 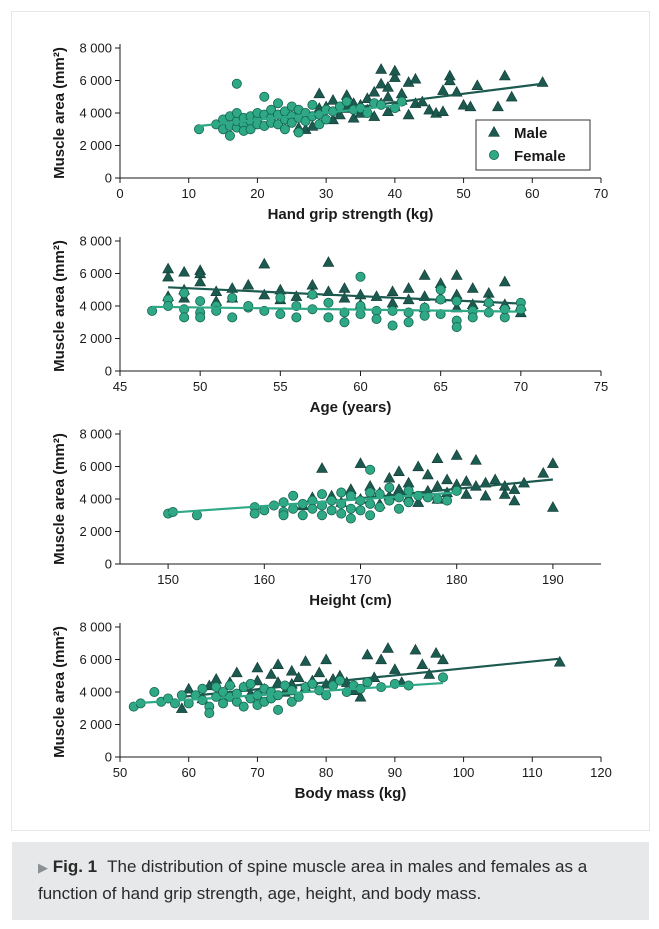 What do you see at coordinates (257, 193) in the screenshot?
I see `x-tick-label: 20` at bounding box center [257, 193].